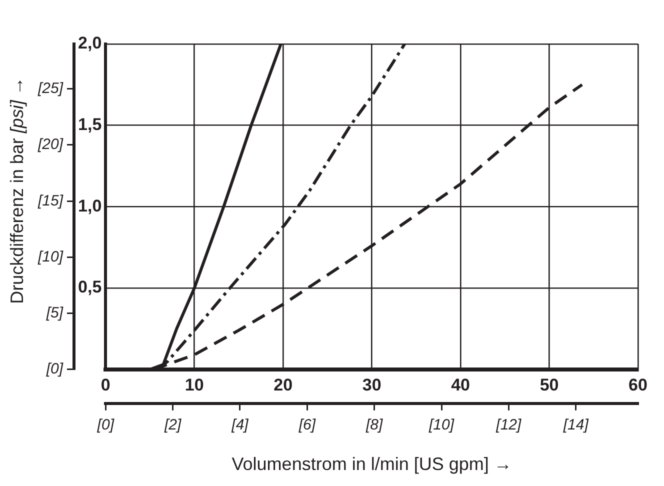 This screenshot has height=486, width=664. Describe the element at coordinates (460, 385) in the screenshot. I see `x-tick-label: 40` at that location.